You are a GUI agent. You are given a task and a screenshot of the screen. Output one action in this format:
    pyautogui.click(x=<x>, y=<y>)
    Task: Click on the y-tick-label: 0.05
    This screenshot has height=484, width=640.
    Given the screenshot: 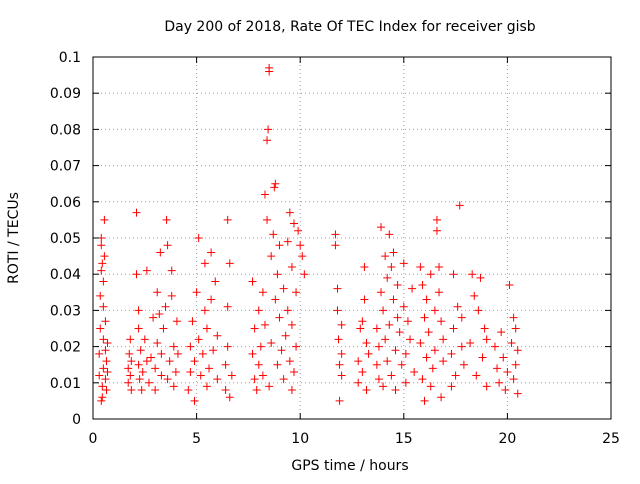 What is the action you would take?
    pyautogui.click(x=65, y=239)
    